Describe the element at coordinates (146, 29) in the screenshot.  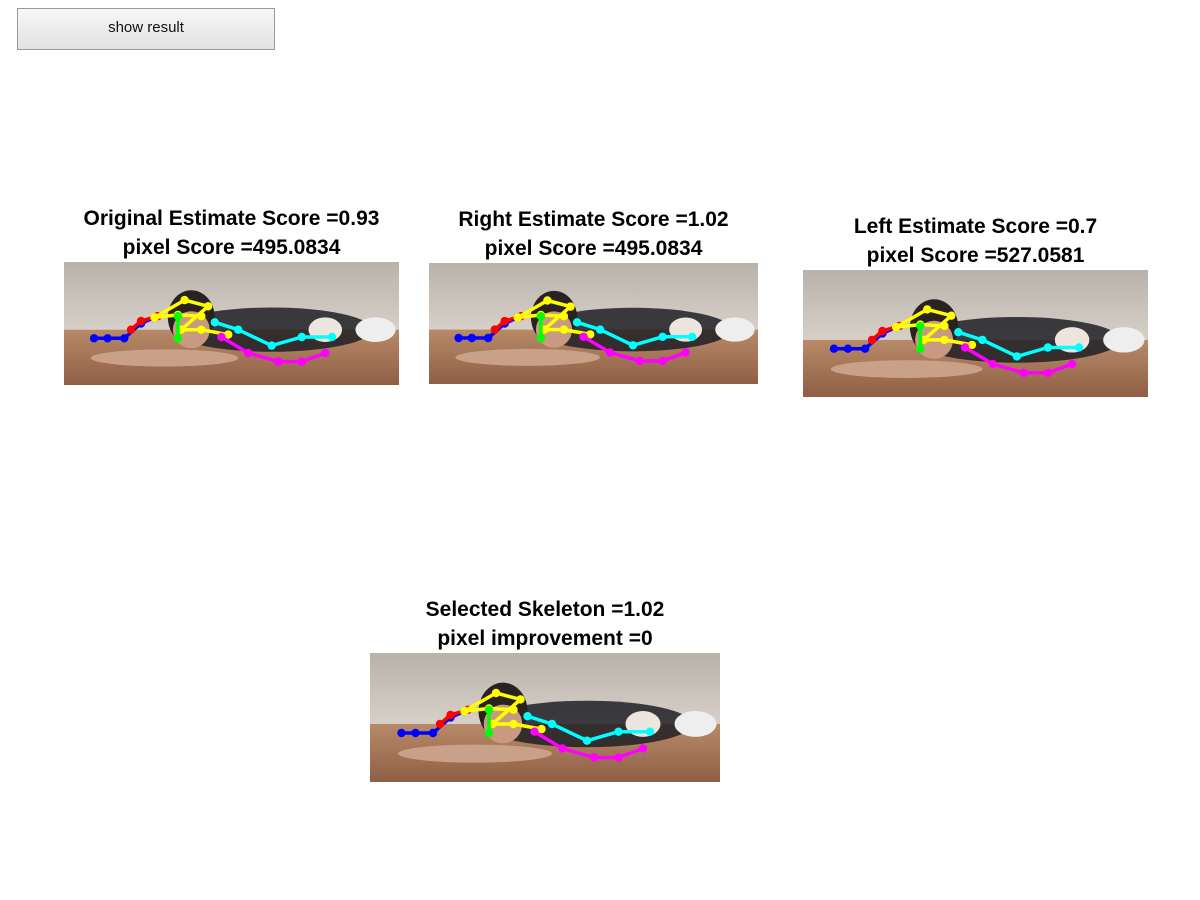
I see `show-result-button: show result` at that location.